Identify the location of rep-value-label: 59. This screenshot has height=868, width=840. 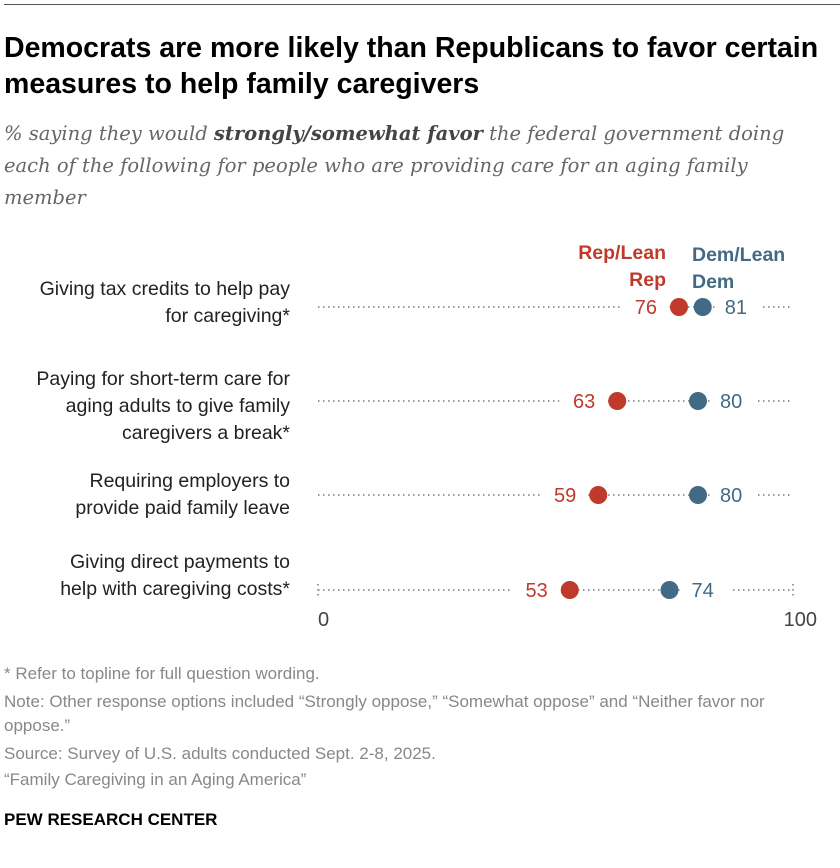
(565, 496).